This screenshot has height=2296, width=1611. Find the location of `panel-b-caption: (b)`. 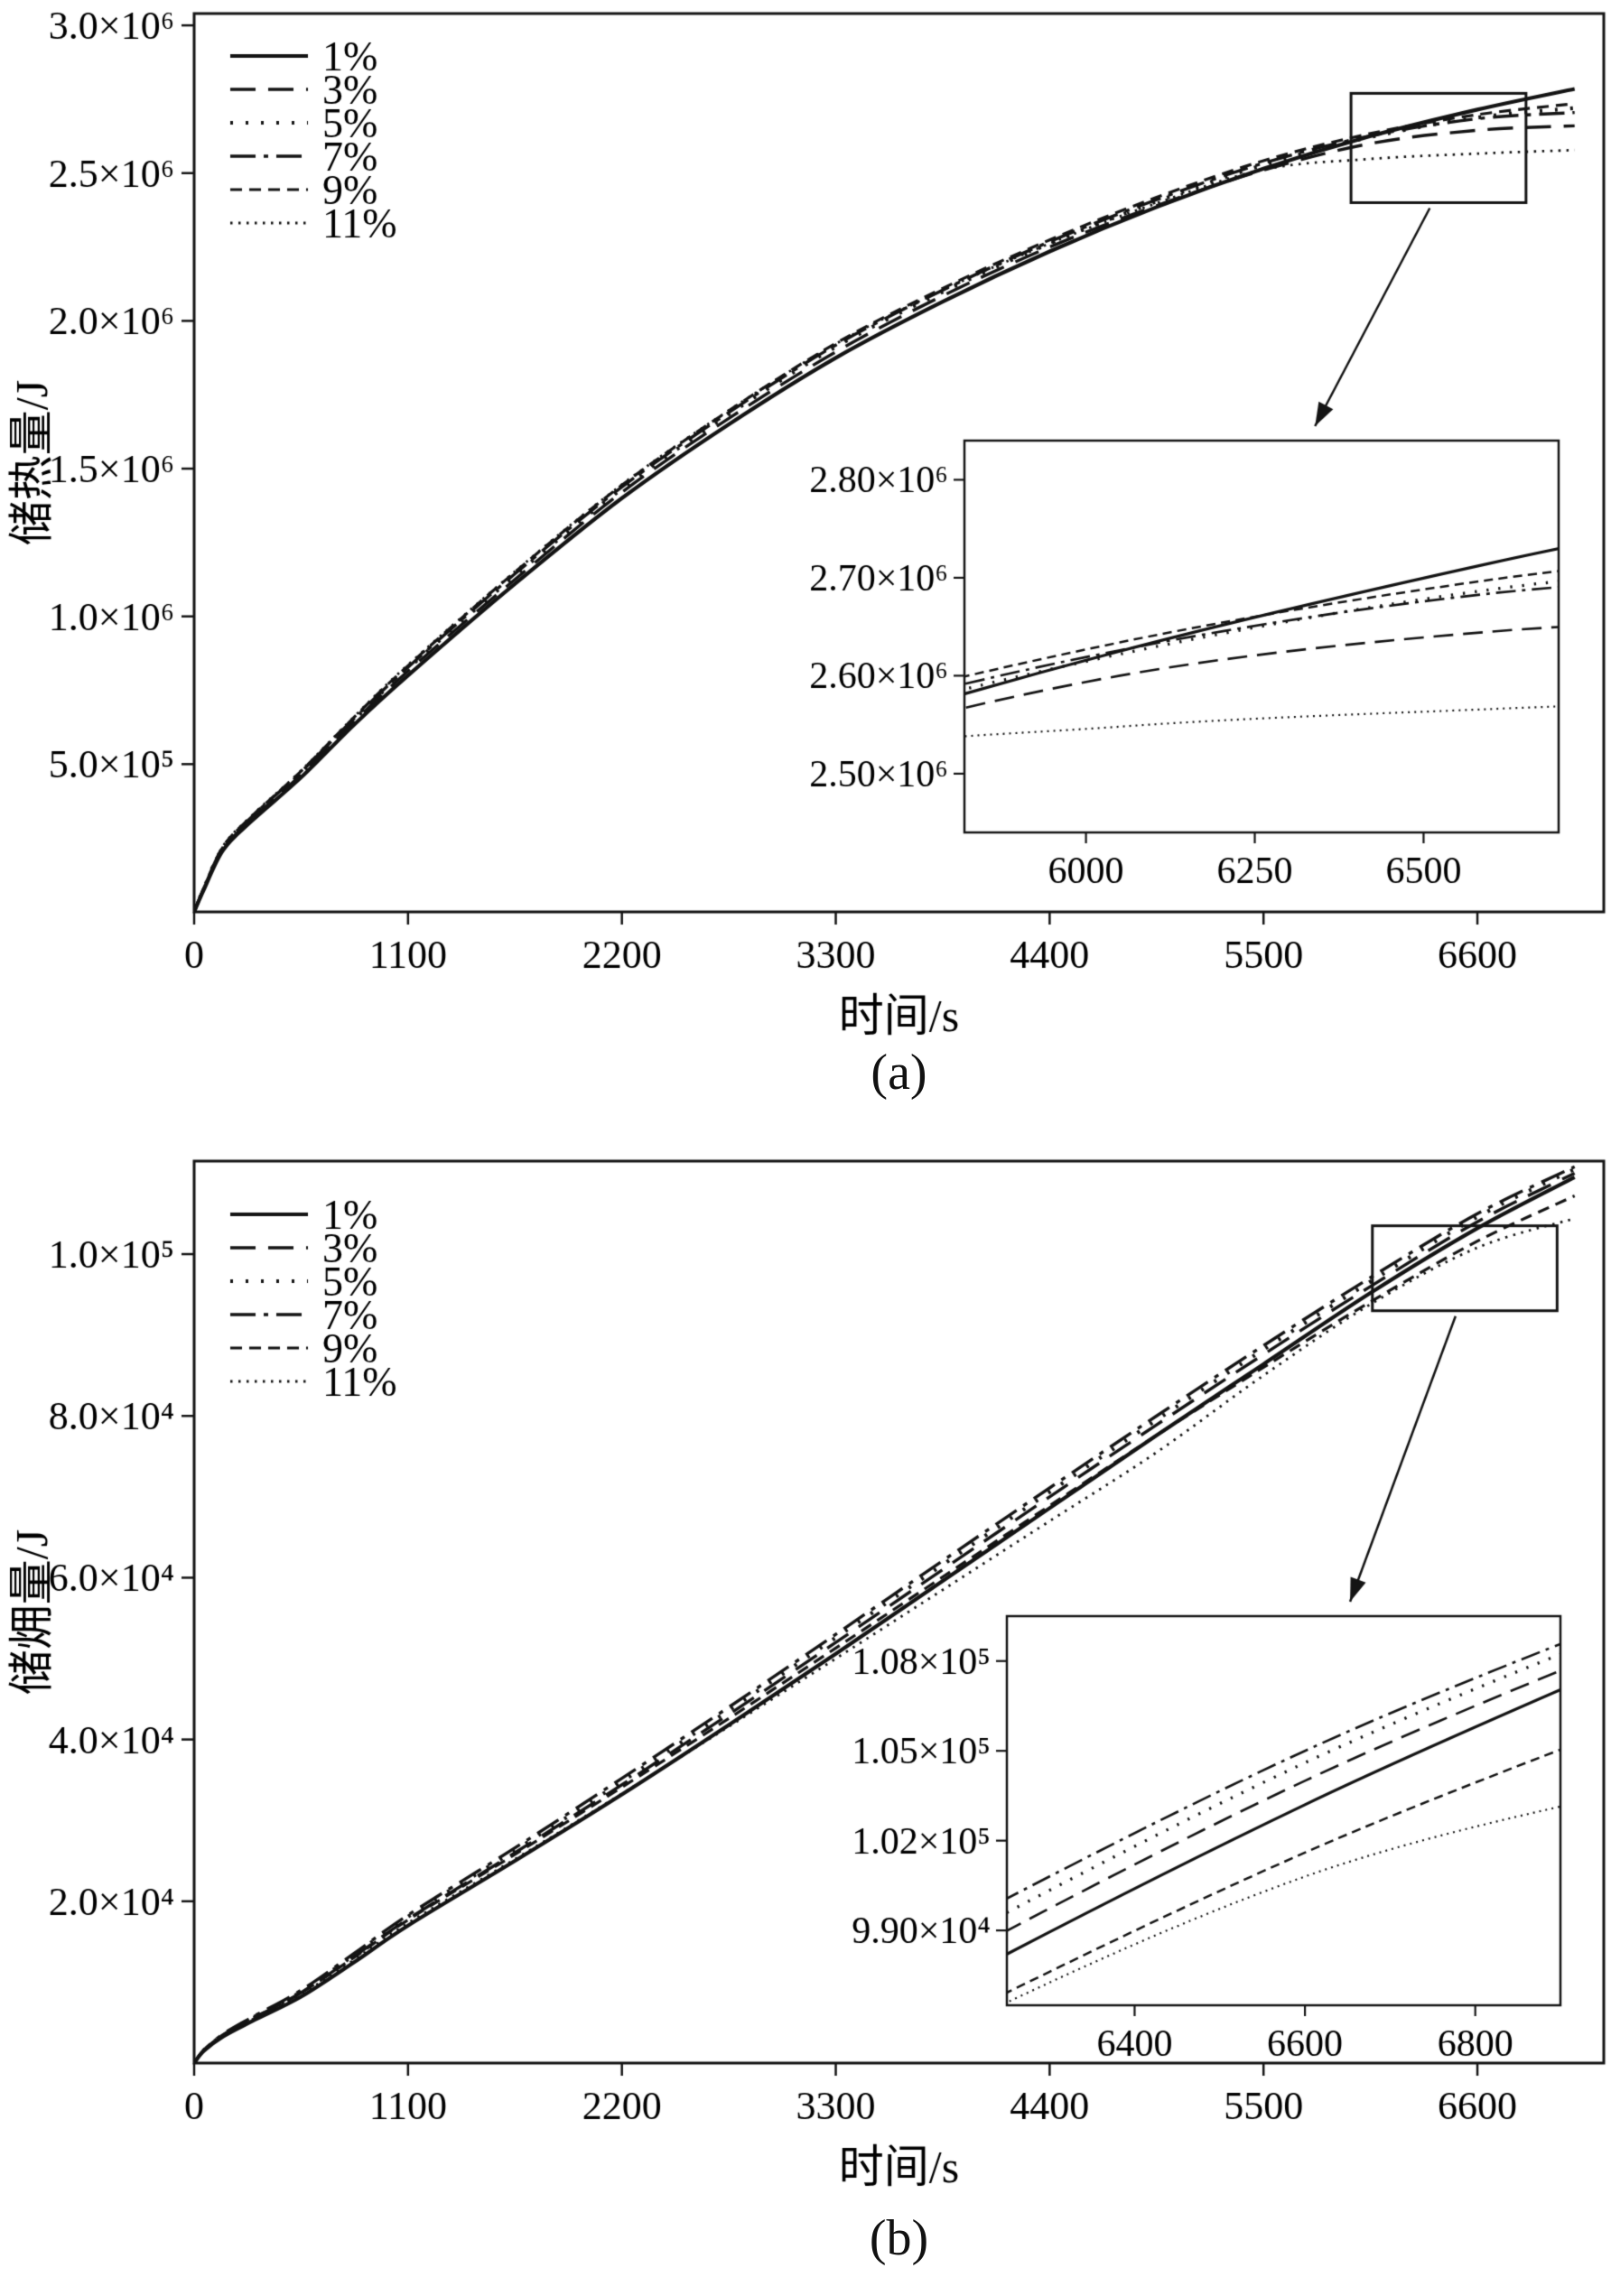

panel-b-caption: (b) is located at coordinates (899, 2238).